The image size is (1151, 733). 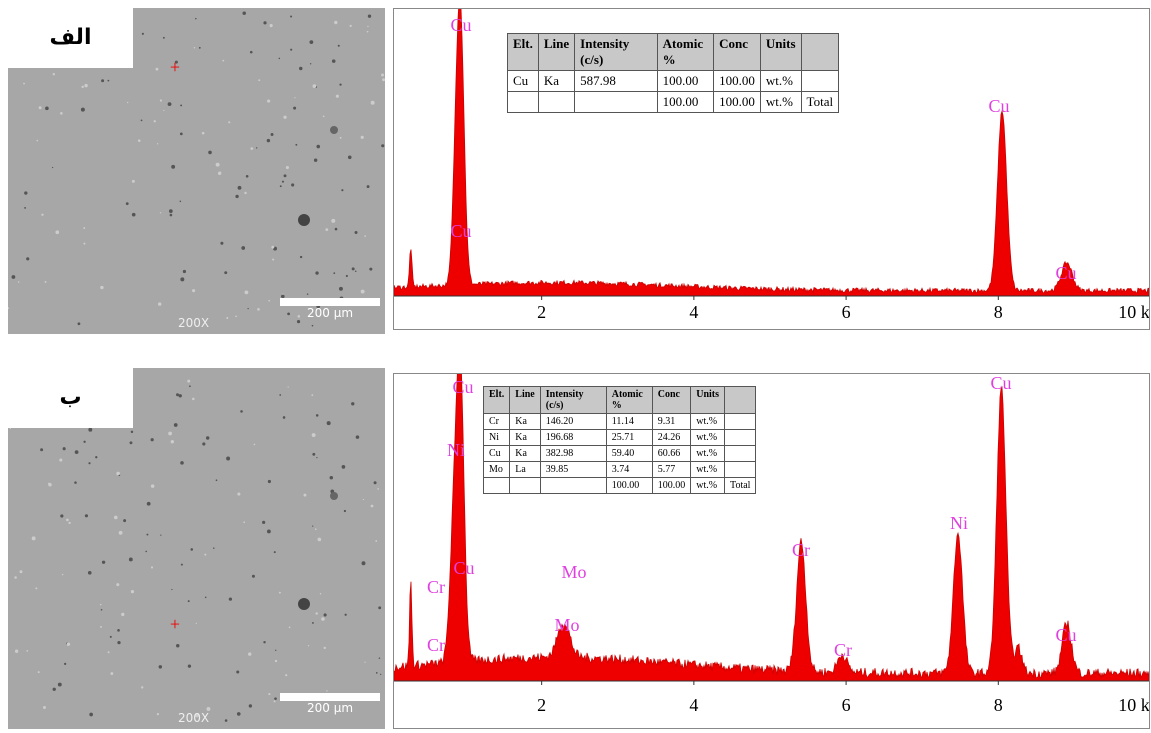 I want to click on table-cell: 100.00, so click(x=629, y=485).